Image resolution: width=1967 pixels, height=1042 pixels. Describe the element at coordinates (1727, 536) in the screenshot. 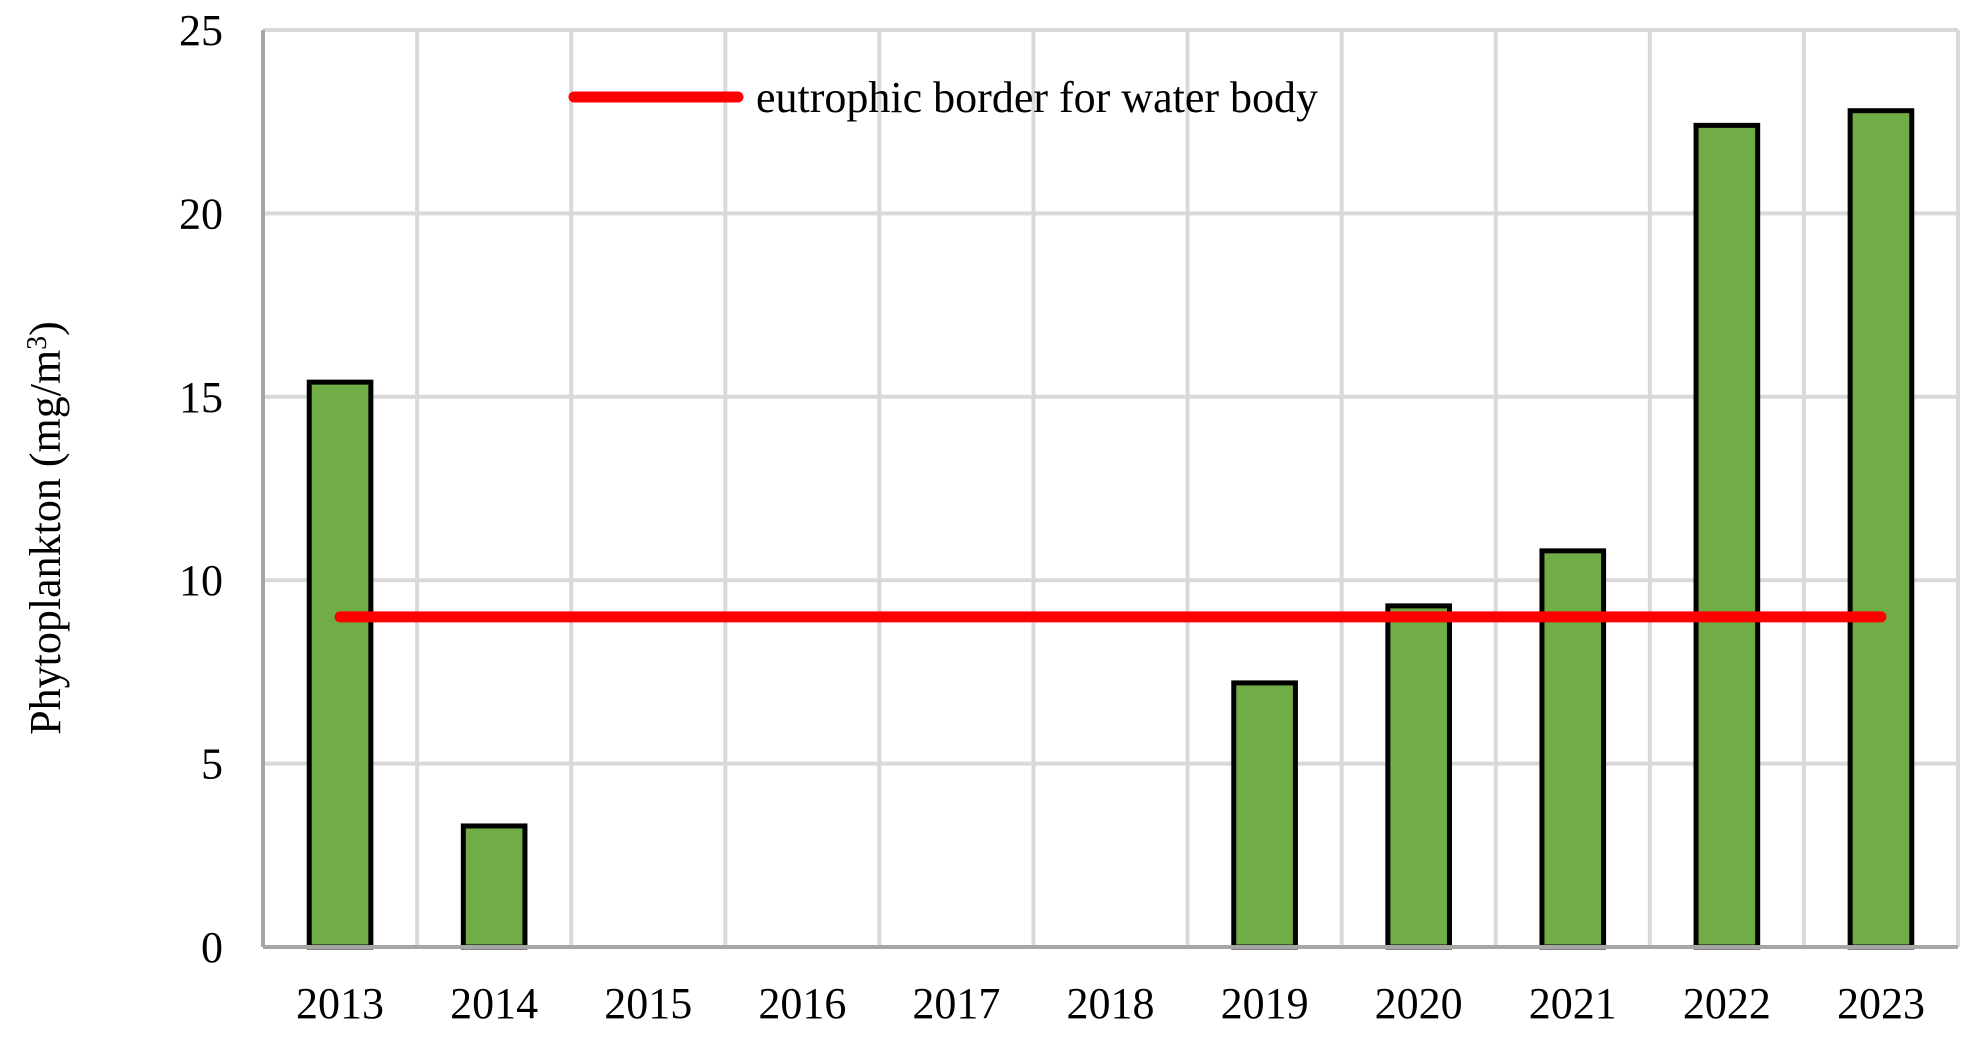

I see `bar-2022` at that location.